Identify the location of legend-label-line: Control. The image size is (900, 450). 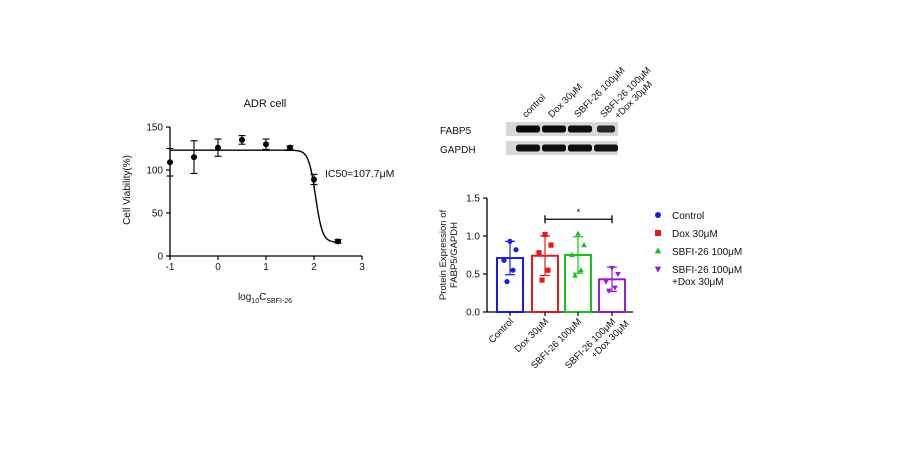
(688, 216).